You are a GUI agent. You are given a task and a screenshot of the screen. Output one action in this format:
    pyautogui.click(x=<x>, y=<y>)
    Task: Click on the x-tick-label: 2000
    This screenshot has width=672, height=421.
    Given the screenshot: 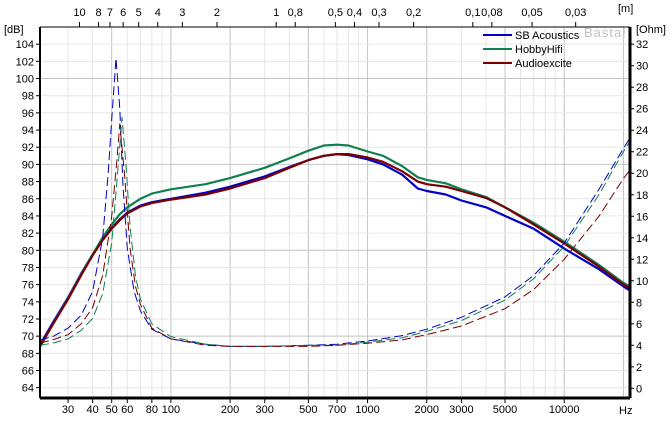 What is the action you would take?
    pyautogui.click(x=427, y=410)
    